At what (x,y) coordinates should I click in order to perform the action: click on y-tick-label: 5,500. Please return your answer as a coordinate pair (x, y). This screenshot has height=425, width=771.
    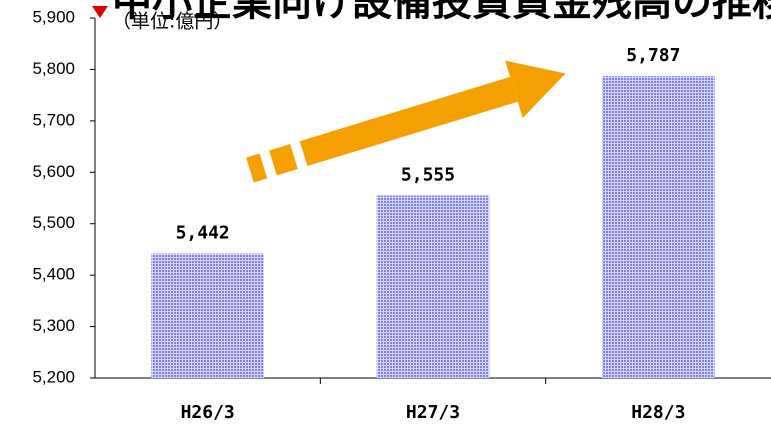
    Looking at the image, I should click on (53, 222).